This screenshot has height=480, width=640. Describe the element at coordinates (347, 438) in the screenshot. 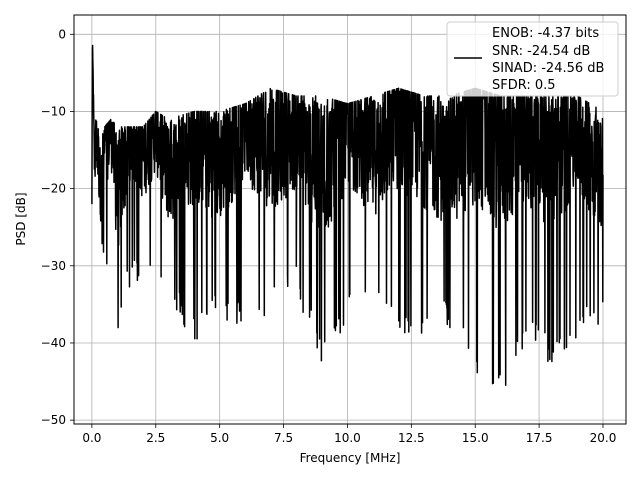

I see `x-tick-label: 10.0` at that location.